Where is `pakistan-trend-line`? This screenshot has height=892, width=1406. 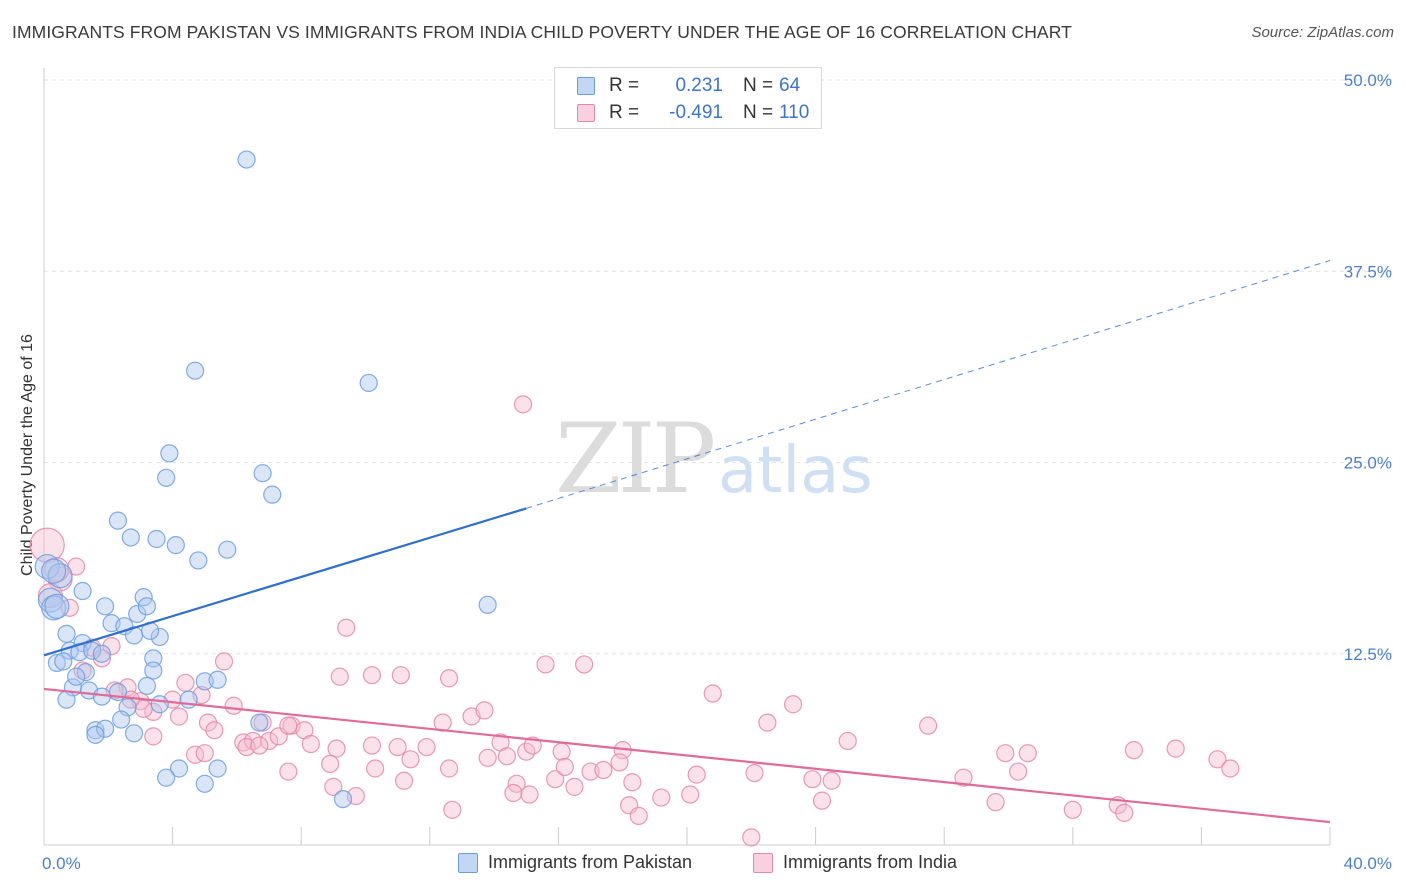 pakistan-trend-line is located at coordinates (285, 582).